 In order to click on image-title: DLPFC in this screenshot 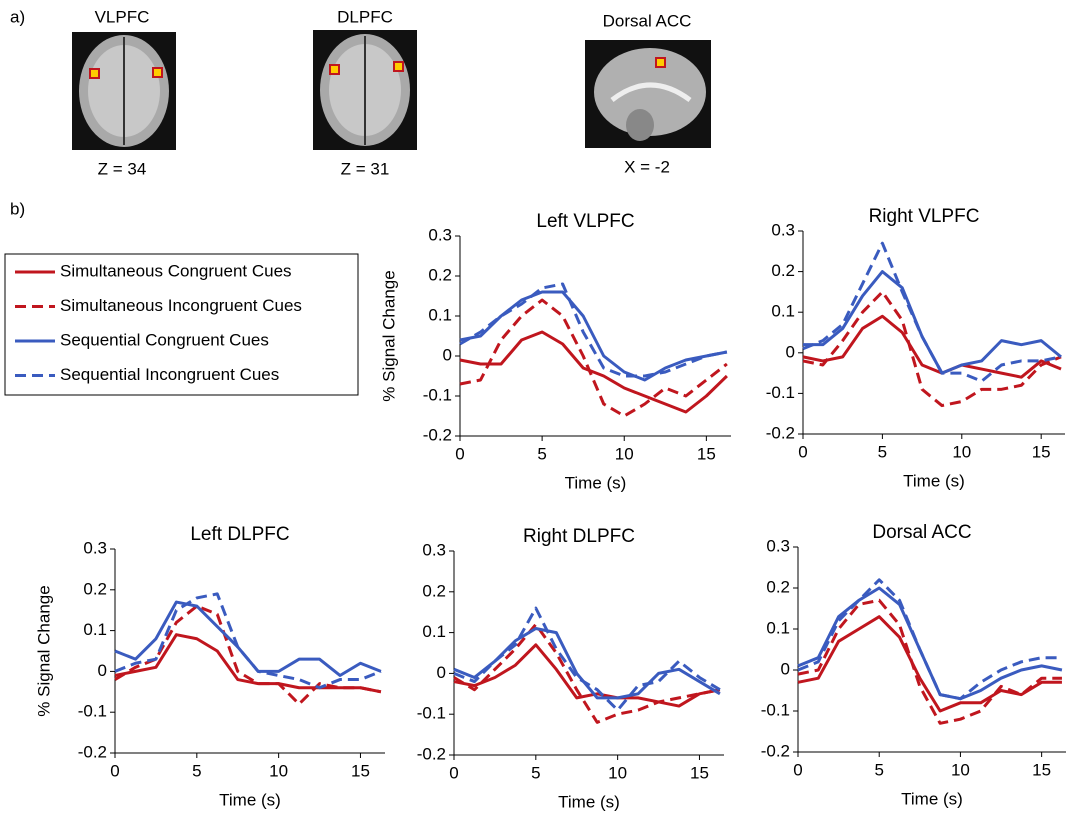, I will do `click(365, 16)`.